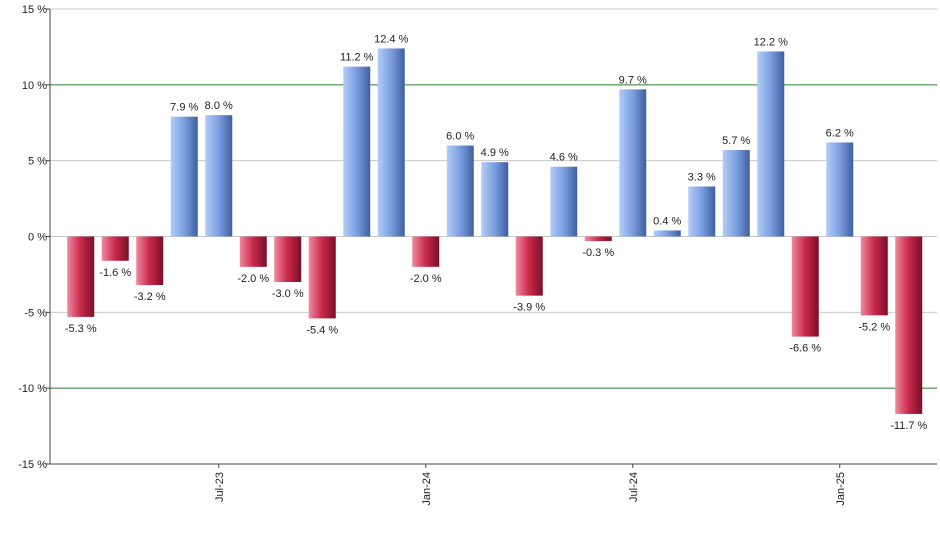 The image size is (940, 555). I want to click on value-label: 4.9 %, so click(495, 153).